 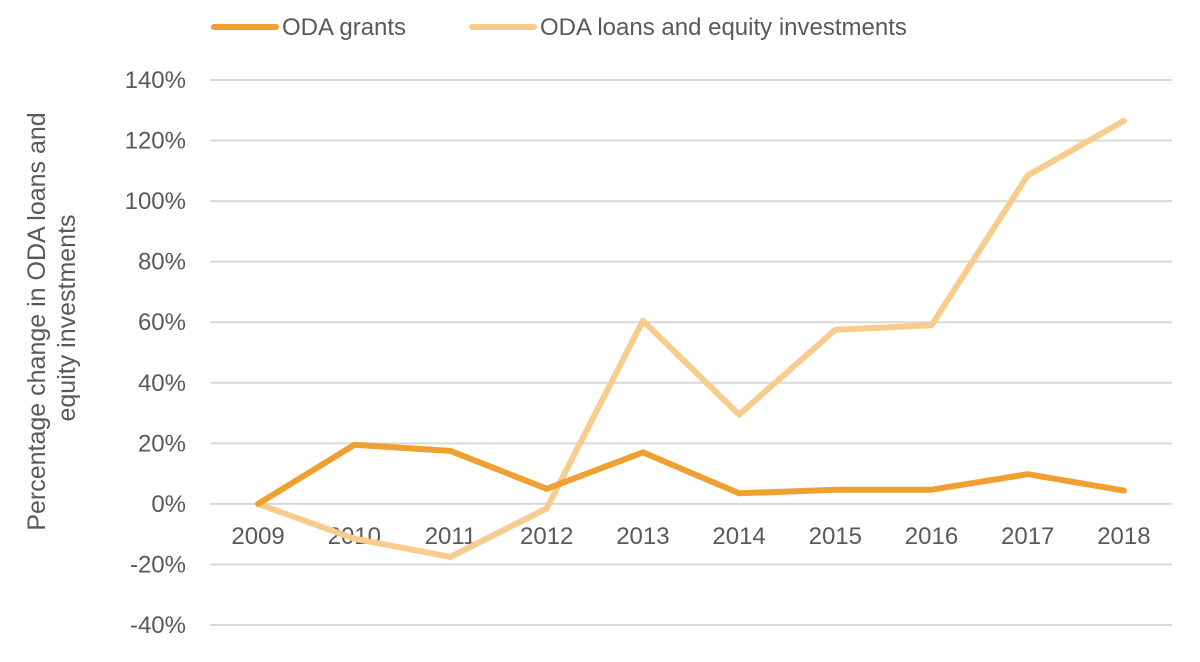 I want to click on y-tick-label: 120%, so click(x=155, y=141).